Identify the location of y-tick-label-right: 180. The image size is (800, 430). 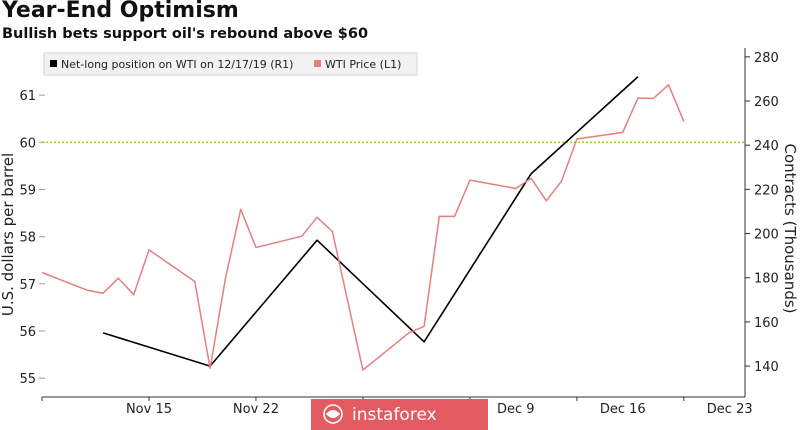
(766, 279).